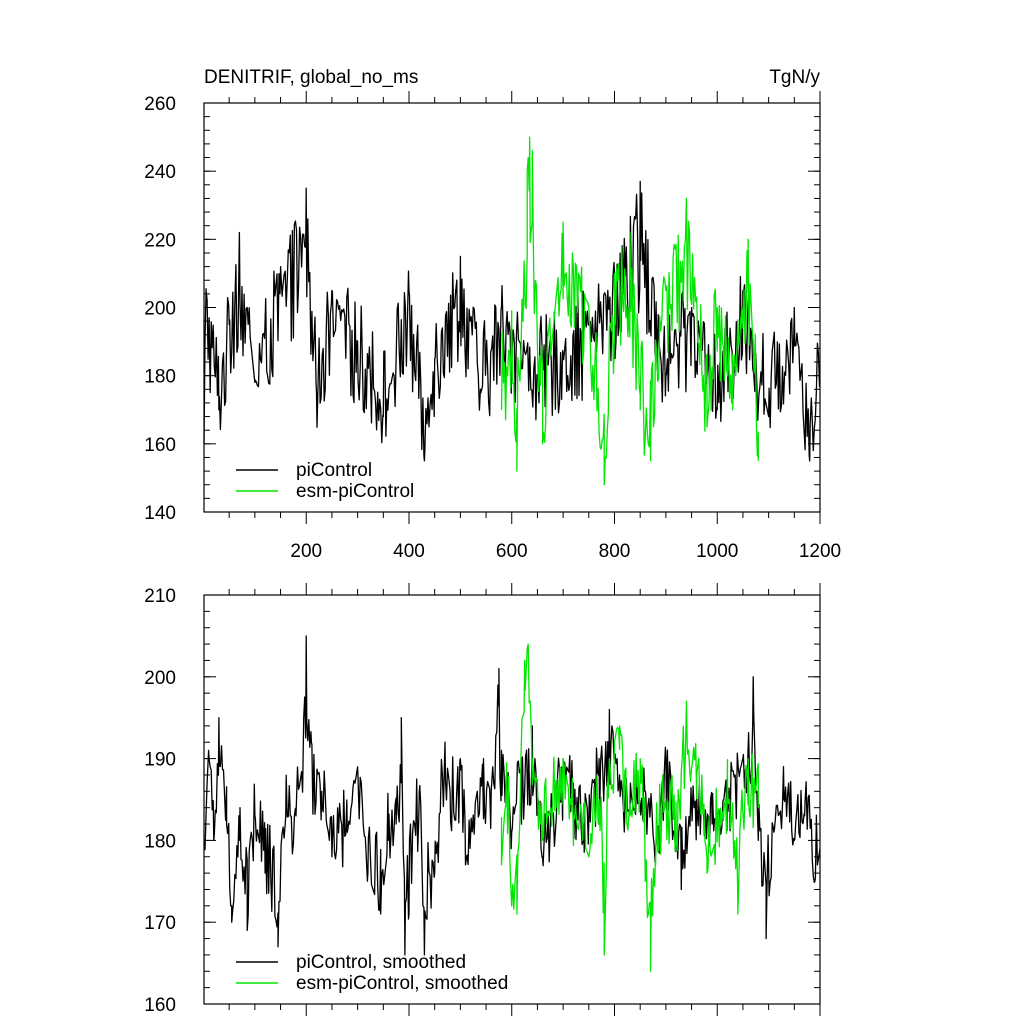 This screenshot has width=1024, height=1024. Describe the element at coordinates (311, 77) in the screenshot. I see `chart-title: DENITRIF, global_no_ms` at that location.